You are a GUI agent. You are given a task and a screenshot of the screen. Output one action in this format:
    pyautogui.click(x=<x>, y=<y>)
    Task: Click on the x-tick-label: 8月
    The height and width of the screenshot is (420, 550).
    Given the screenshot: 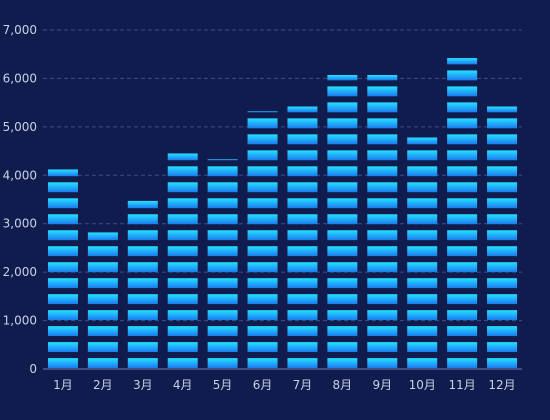 What is the action you would take?
    pyautogui.click(x=343, y=385)
    